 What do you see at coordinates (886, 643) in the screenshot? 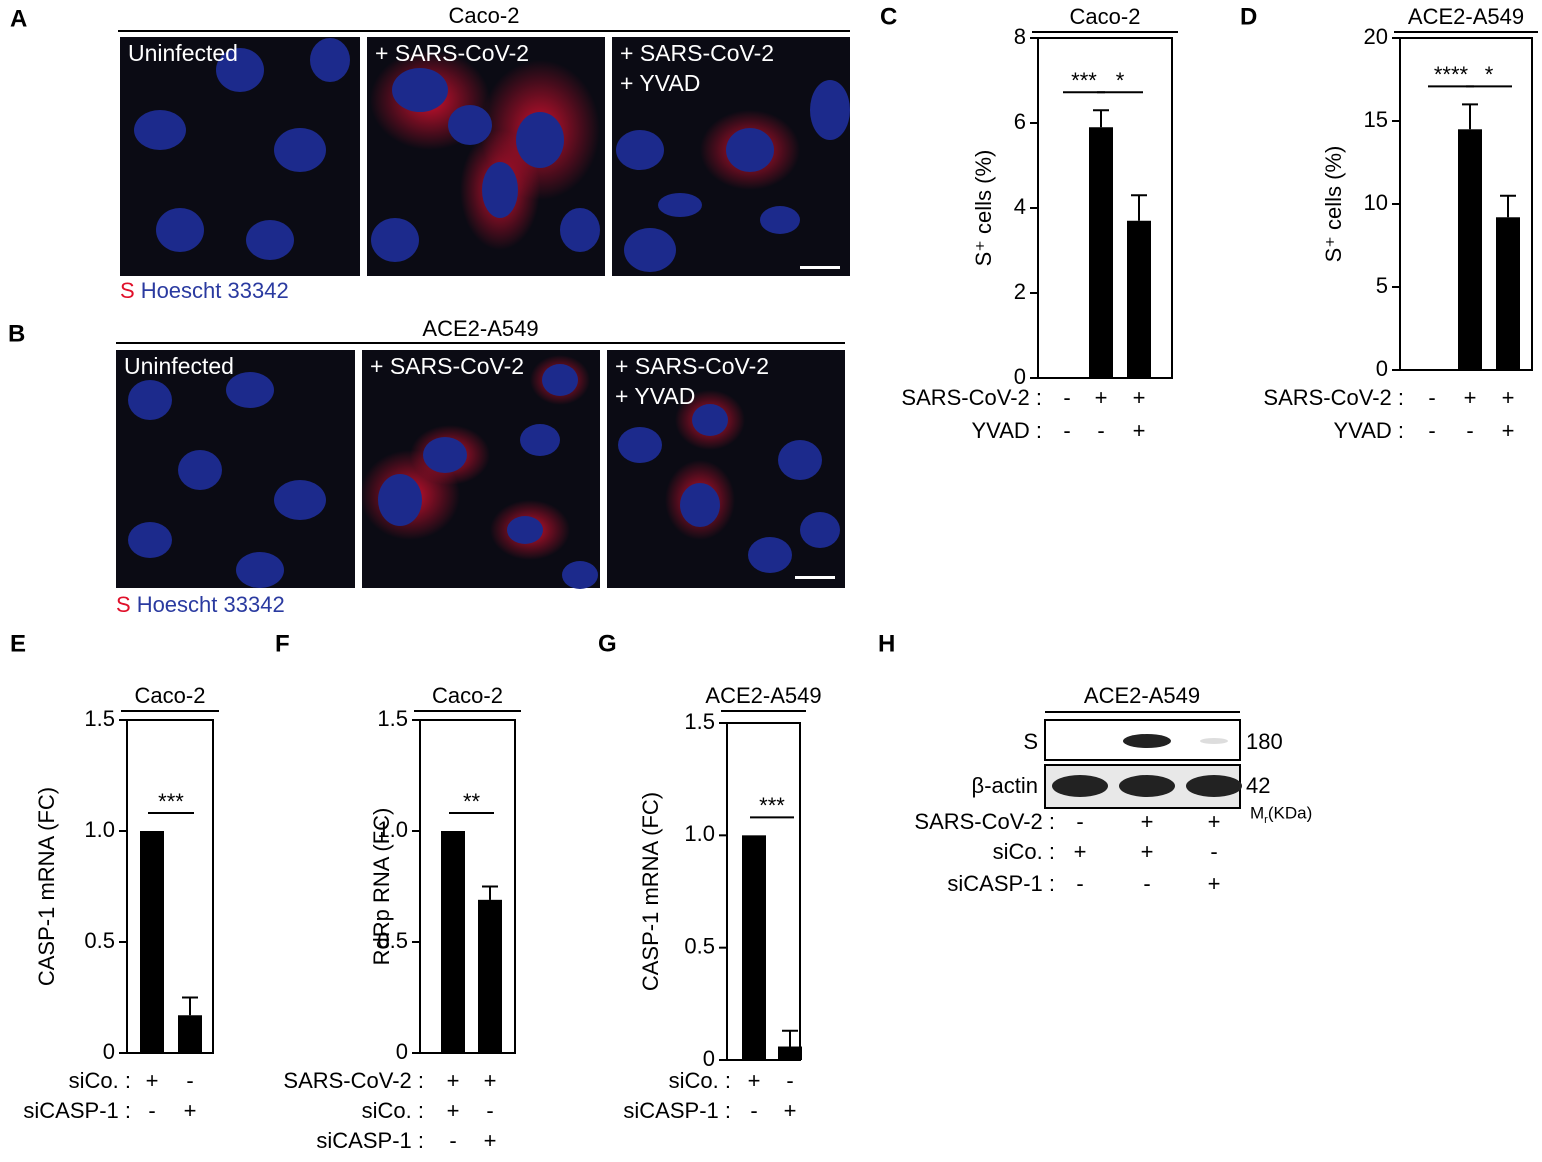
I see `panel-letter: H` at bounding box center [886, 643].